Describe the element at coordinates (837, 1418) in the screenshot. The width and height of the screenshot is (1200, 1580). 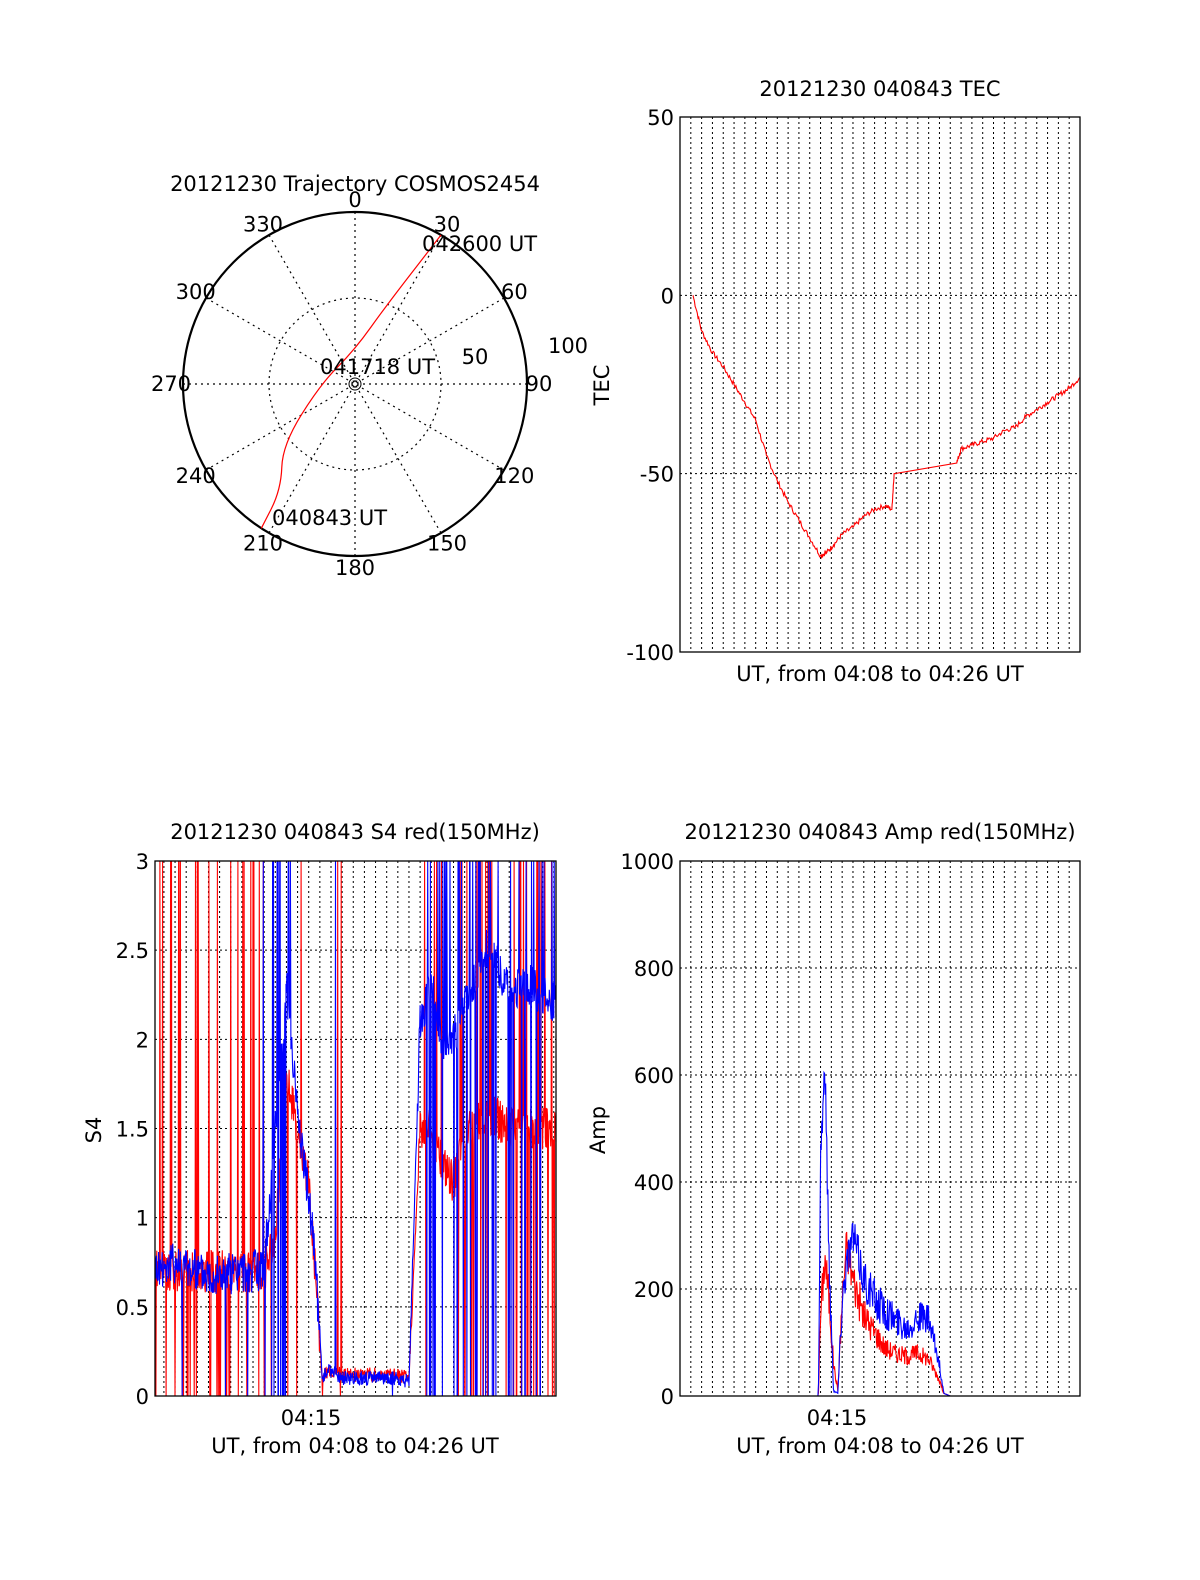
I see `amp-x-tick-0415: 04:15` at that location.